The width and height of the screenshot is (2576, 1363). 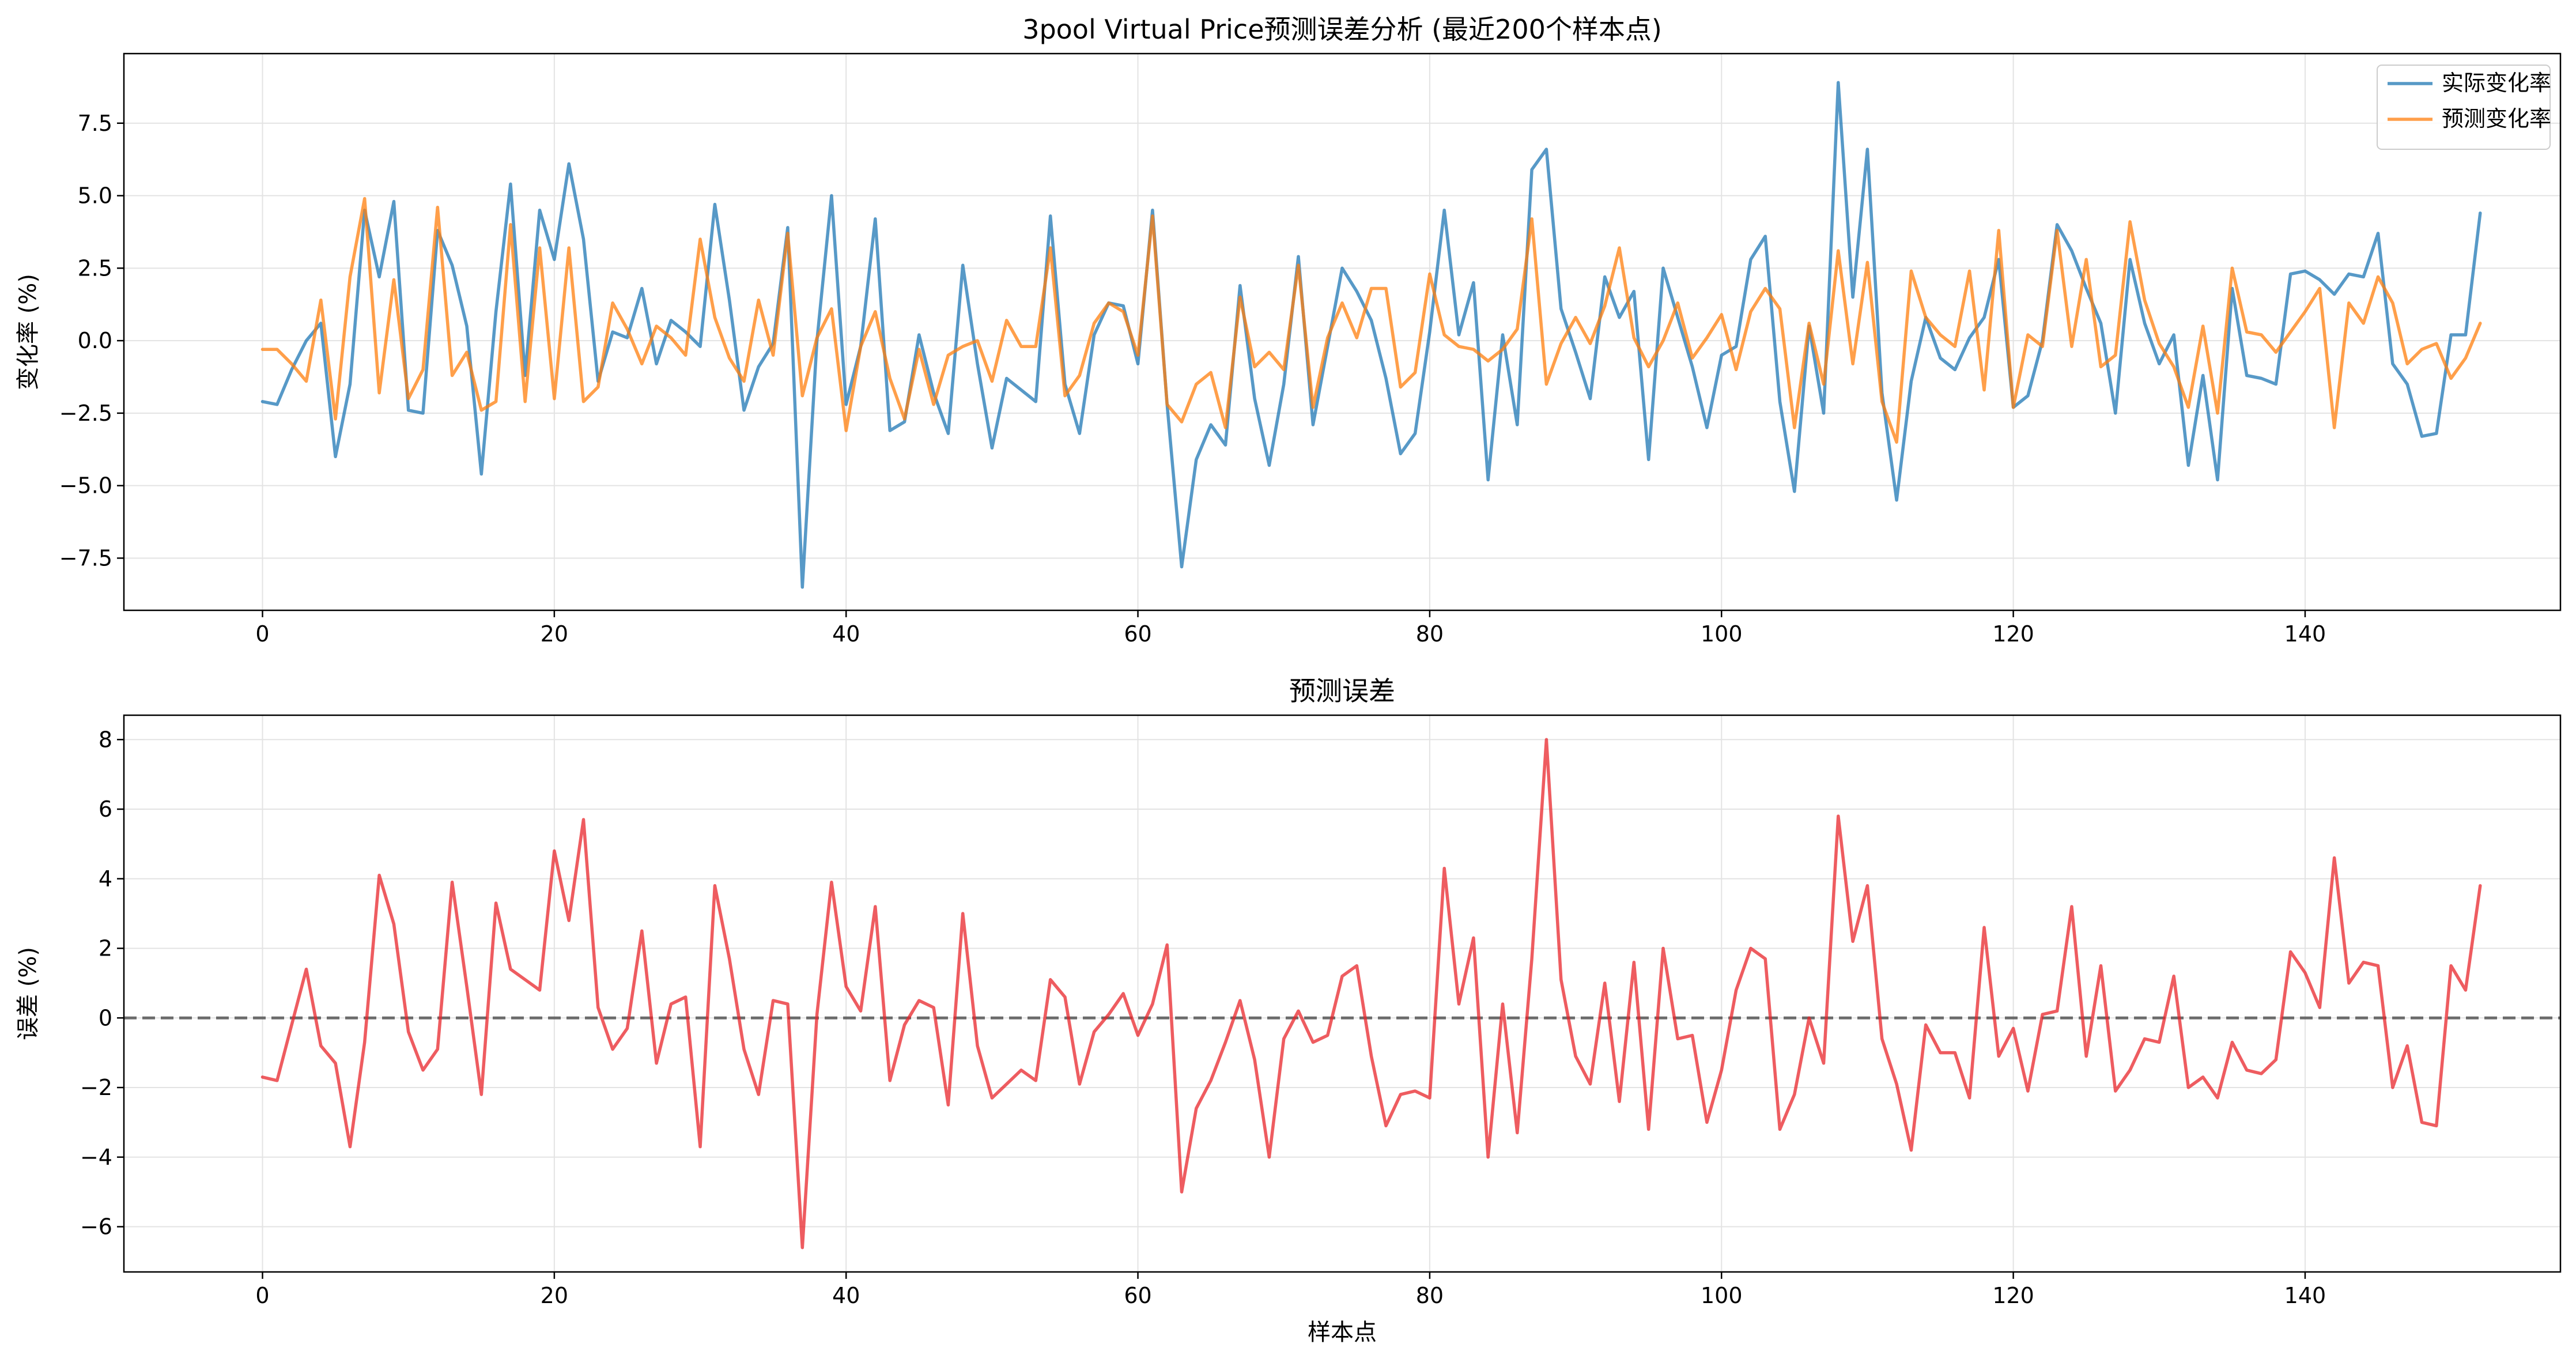 I want to click on top-chart-y-tick-label: 5.0, so click(x=95, y=196).